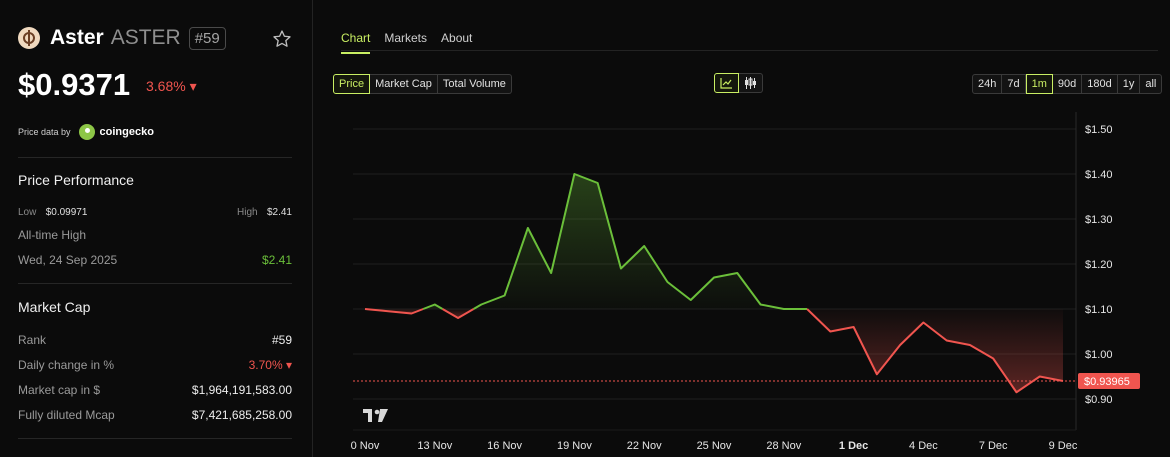 Image resolution: width=1170 pixels, height=457 pixels. What do you see at coordinates (66, 212) in the screenshot?
I see `low-value: $0.09971` at bounding box center [66, 212].